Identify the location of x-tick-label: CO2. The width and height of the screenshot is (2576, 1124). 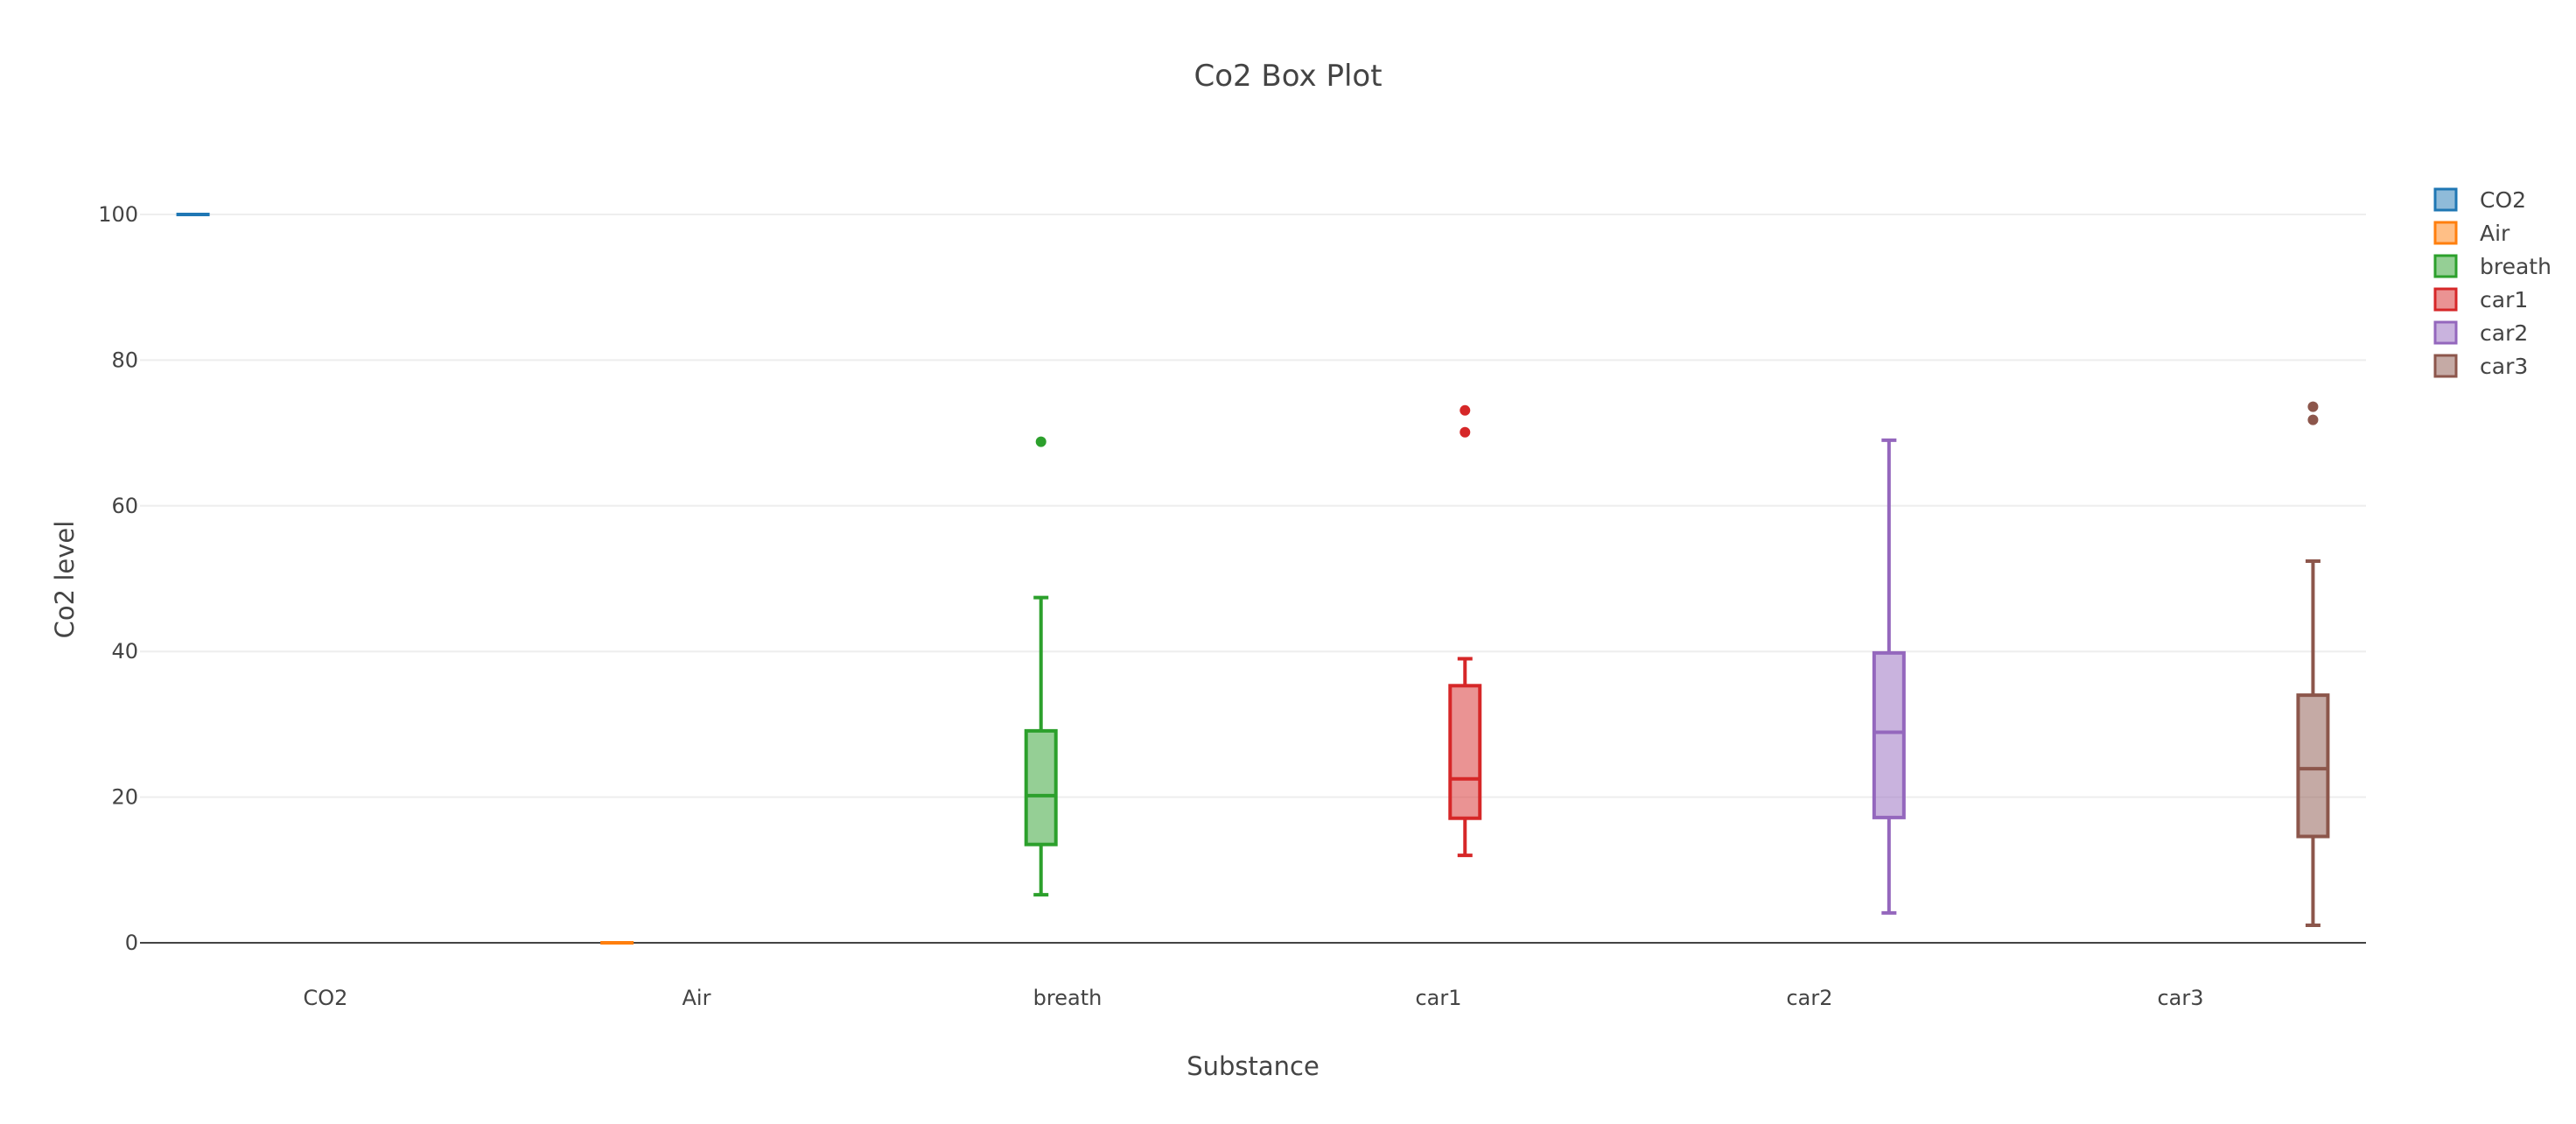
(326, 998).